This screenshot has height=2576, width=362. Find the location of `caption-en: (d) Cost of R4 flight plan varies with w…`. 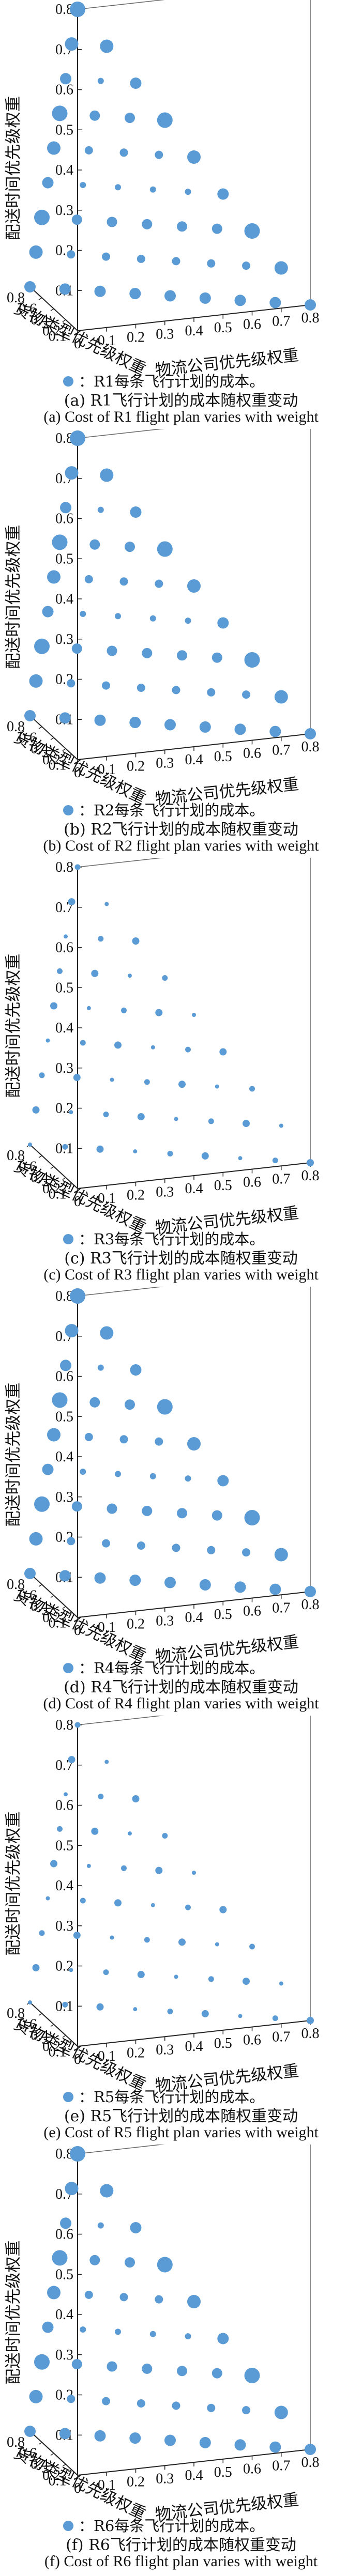

caption-en: (d) Cost of R4 flight plan varies with w… is located at coordinates (181, 1703).